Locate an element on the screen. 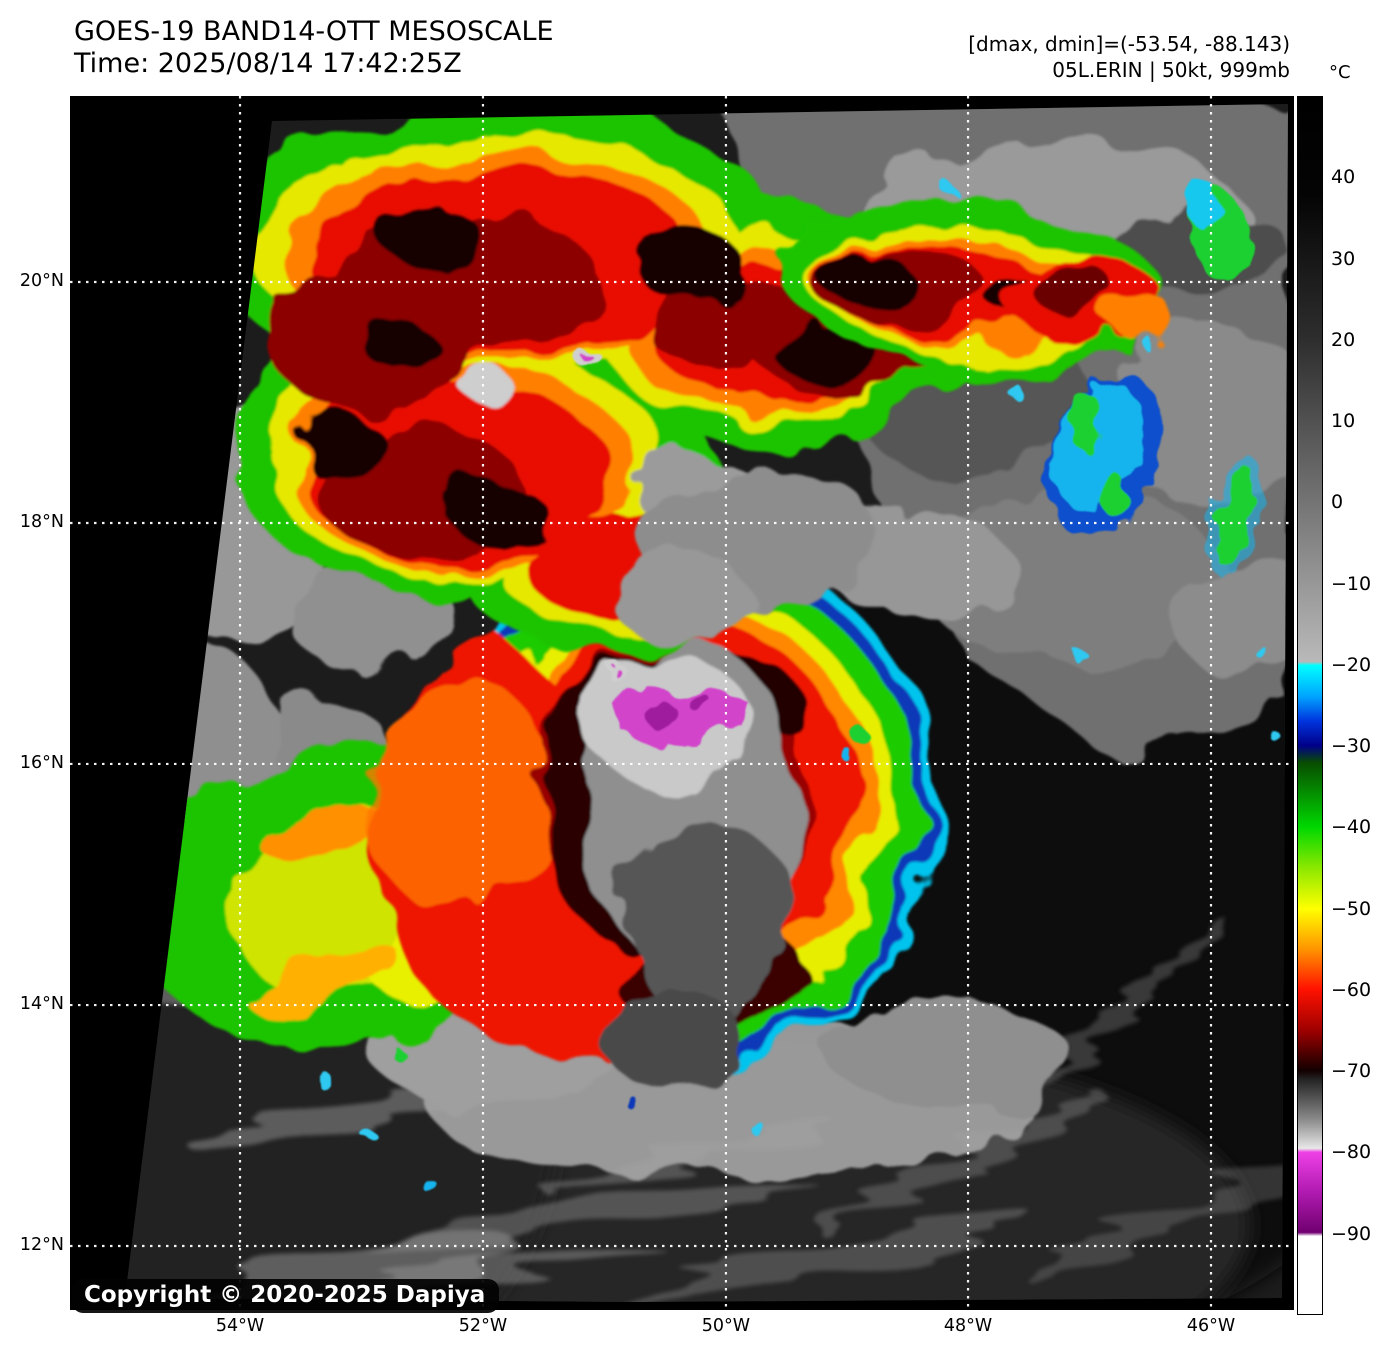 The width and height of the screenshot is (1390, 1359). north-complex-speck is located at coordinates (588, 358).